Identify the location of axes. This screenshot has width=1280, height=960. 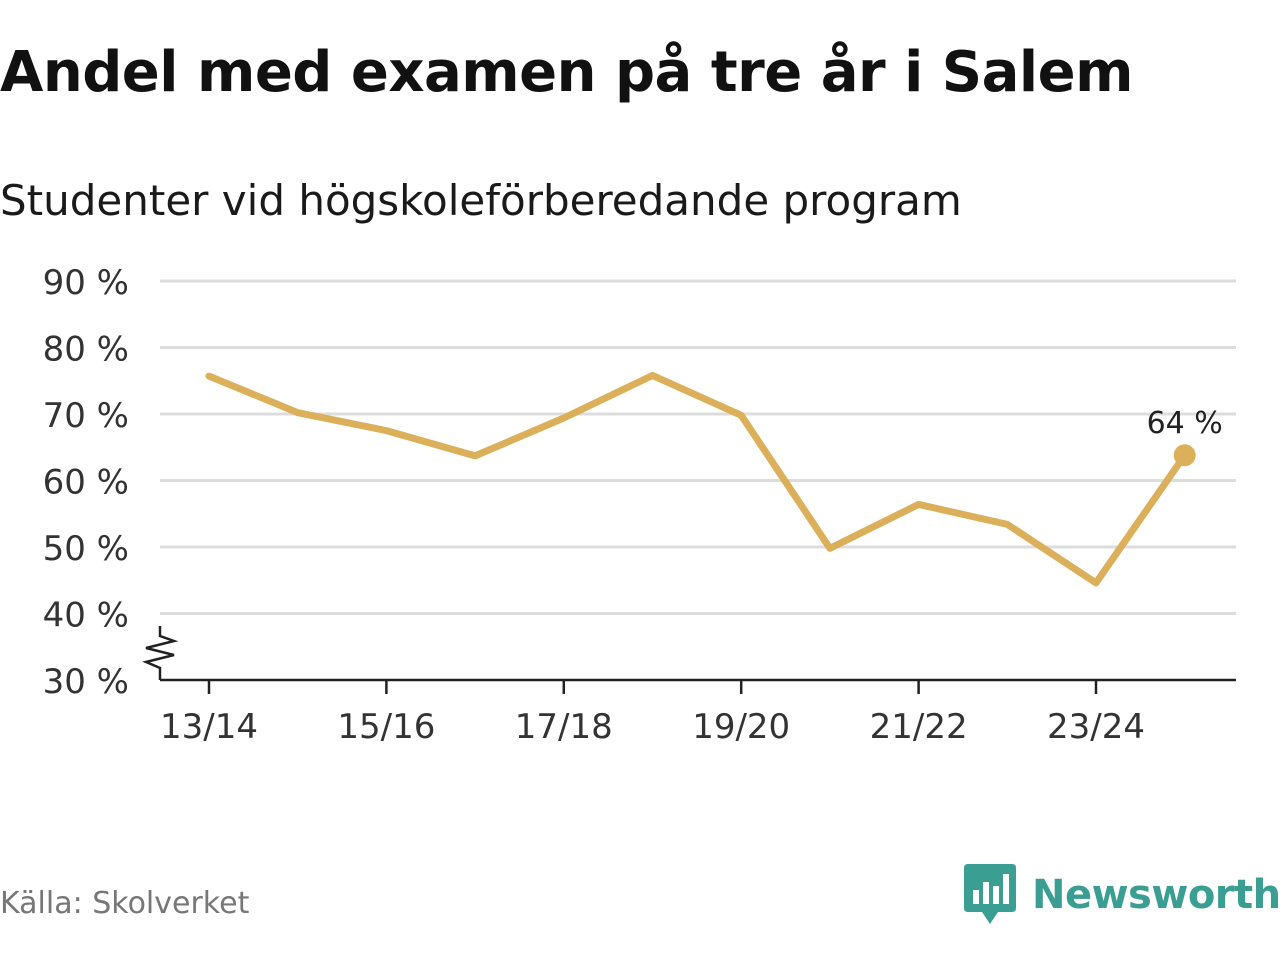
(689, 660).